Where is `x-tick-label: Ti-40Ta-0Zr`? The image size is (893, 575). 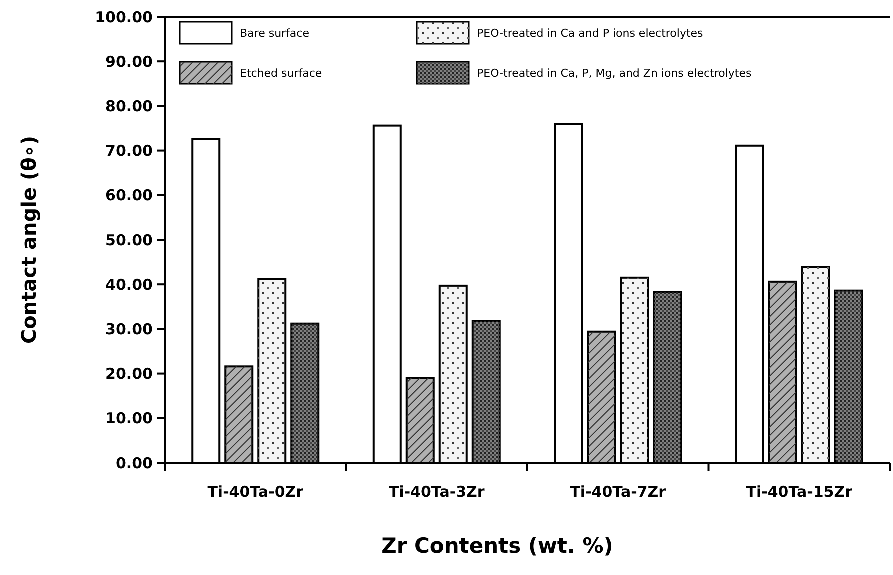 x-tick-label: Ti-40Ta-0Zr is located at coordinates (256, 492).